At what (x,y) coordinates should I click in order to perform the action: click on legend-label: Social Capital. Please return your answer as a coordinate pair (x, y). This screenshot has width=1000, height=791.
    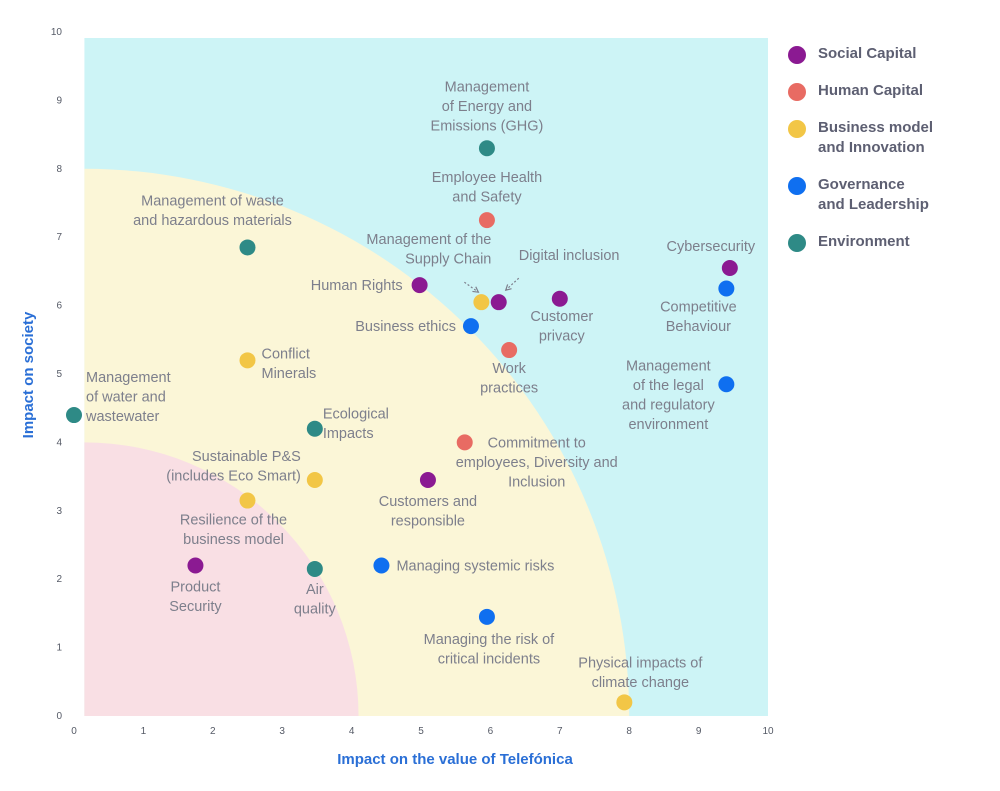
    Looking at the image, I should click on (867, 53).